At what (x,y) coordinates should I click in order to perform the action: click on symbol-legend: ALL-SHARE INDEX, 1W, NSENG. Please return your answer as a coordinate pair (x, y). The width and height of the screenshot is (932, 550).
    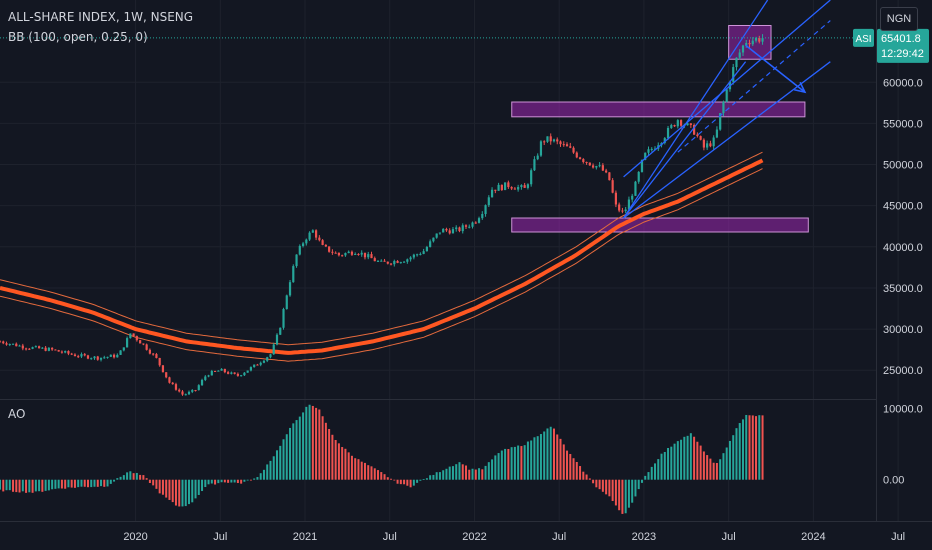
    Looking at the image, I should click on (101, 17).